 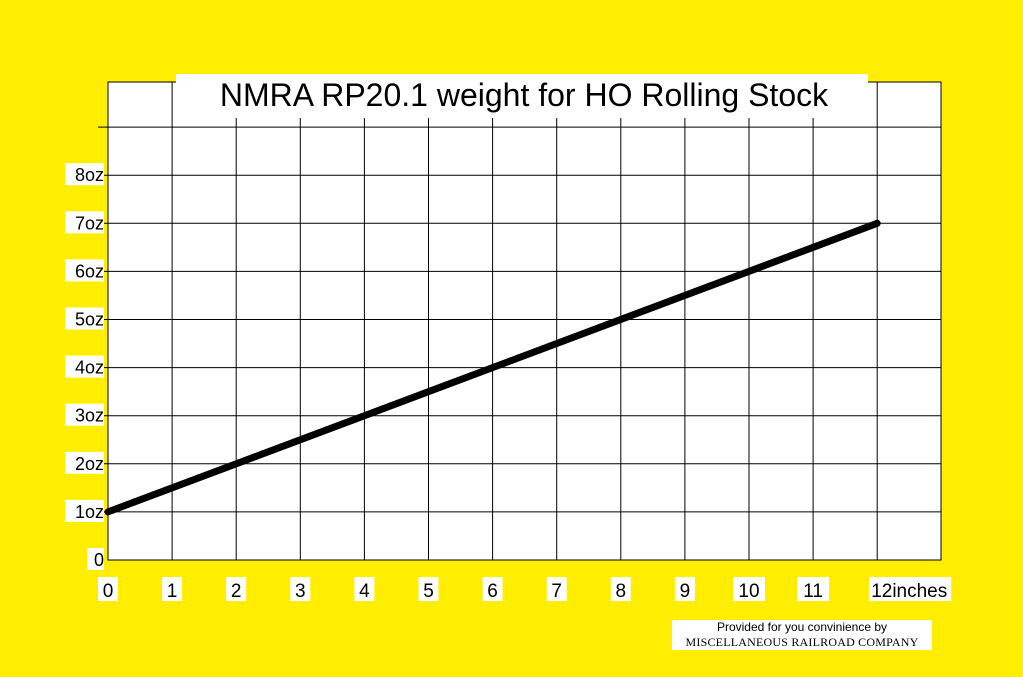 What do you see at coordinates (89, 416) in the screenshot?
I see `y-tick-label: 3oz` at bounding box center [89, 416].